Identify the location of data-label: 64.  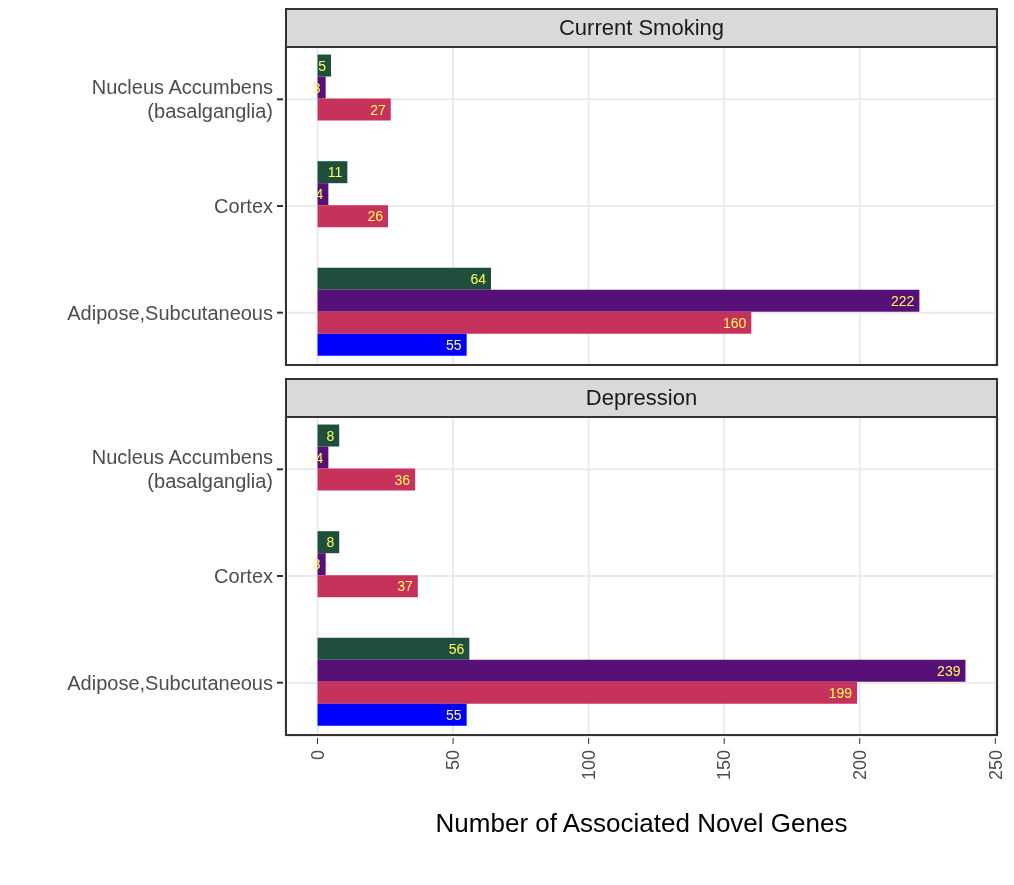
(478, 278).